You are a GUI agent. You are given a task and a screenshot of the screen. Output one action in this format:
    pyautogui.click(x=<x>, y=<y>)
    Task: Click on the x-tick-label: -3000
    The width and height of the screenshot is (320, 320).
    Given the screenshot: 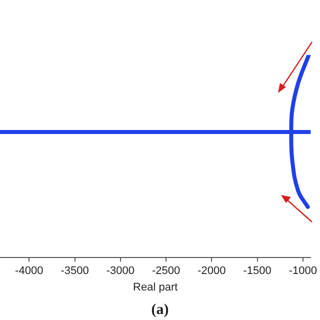 What is the action you would take?
    pyautogui.click(x=120, y=271)
    